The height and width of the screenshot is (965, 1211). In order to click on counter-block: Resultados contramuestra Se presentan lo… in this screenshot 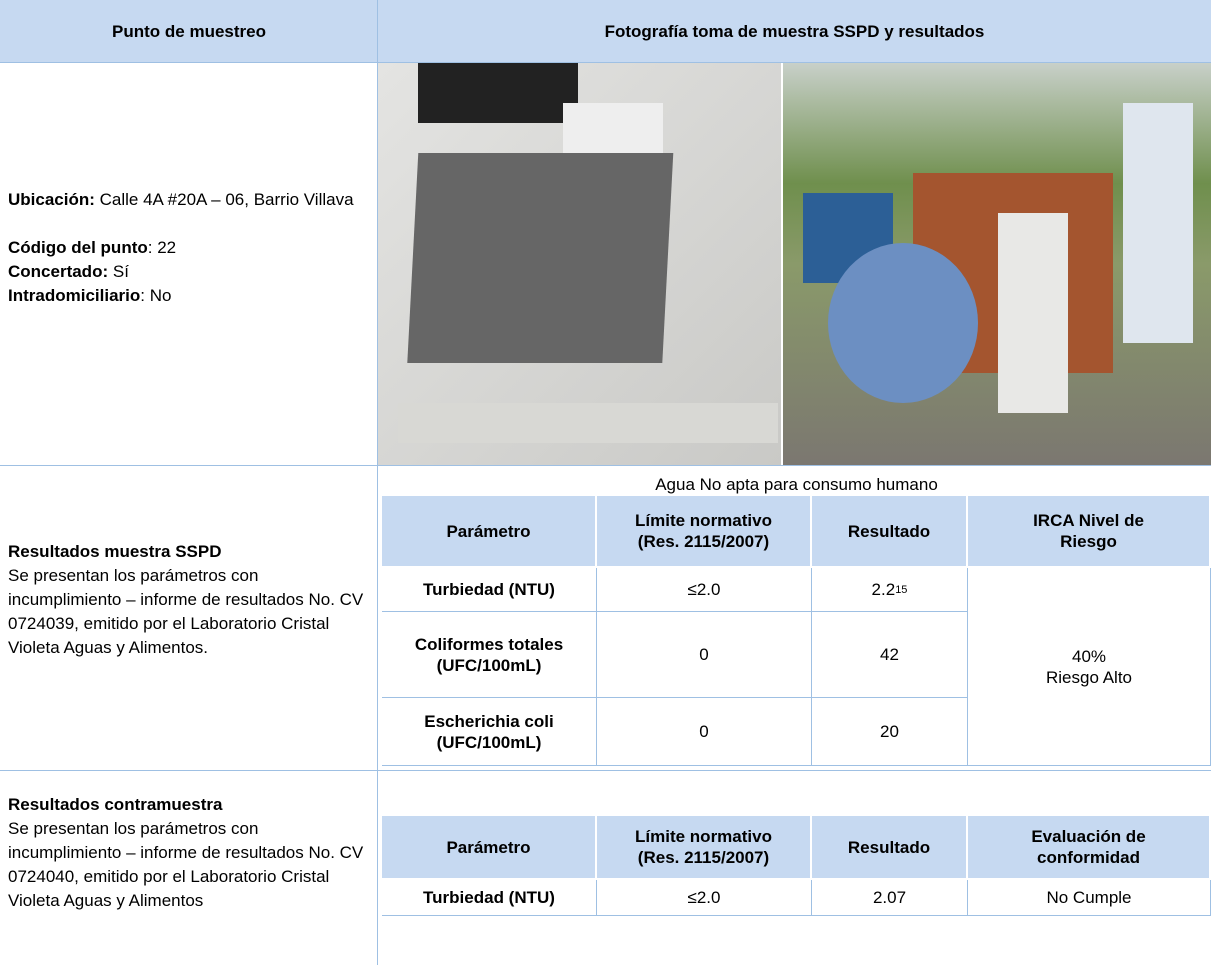, I will do `click(189, 853)`.